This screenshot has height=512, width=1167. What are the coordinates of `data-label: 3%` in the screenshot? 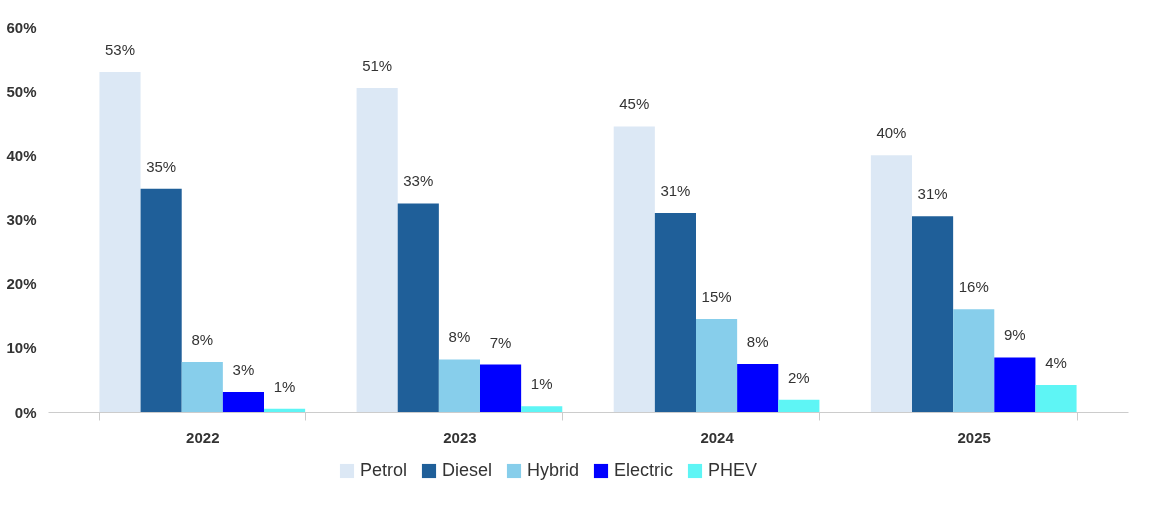 It's located at (243, 370).